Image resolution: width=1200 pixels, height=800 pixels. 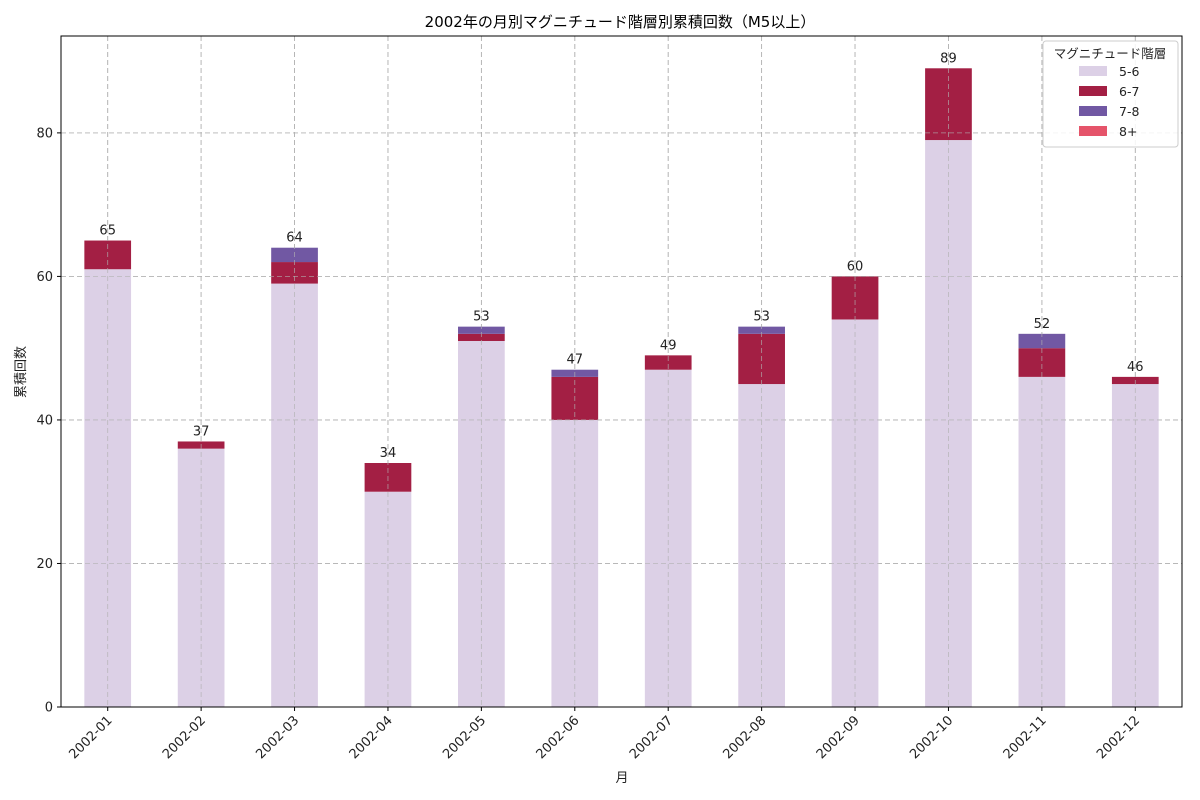 I want to click on y-tick-label: 60, so click(x=44, y=277).